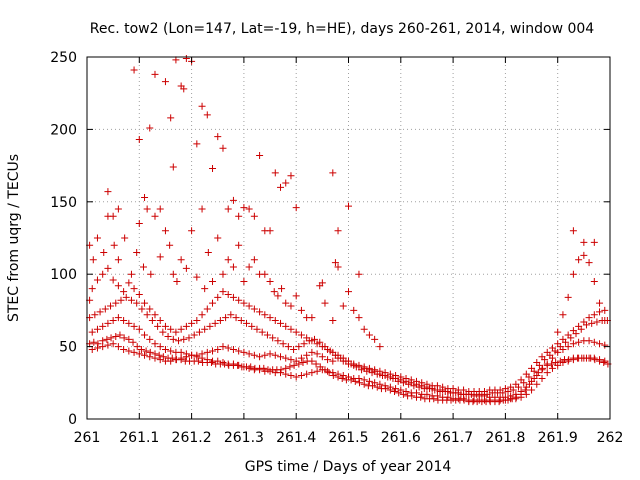 The width and height of the screenshot is (640, 480). What do you see at coordinates (63, 275) in the screenshot?
I see `y-tick-label: 100` at bounding box center [63, 275].